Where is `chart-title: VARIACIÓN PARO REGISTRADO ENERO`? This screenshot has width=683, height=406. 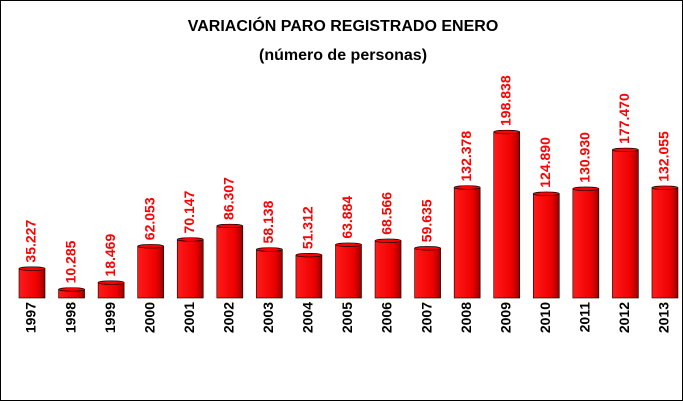
chart-title: VARIACIÓN PARO REGISTRADO ENERO is located at coordinates (343, 25).